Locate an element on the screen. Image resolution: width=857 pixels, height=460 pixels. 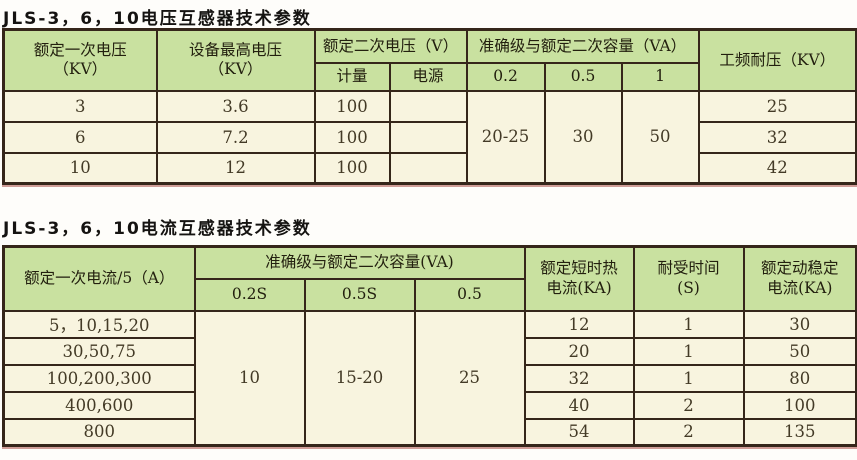
header-power-freq-withstand: 工频耐压（KV） is located at coordinates (777, 60).